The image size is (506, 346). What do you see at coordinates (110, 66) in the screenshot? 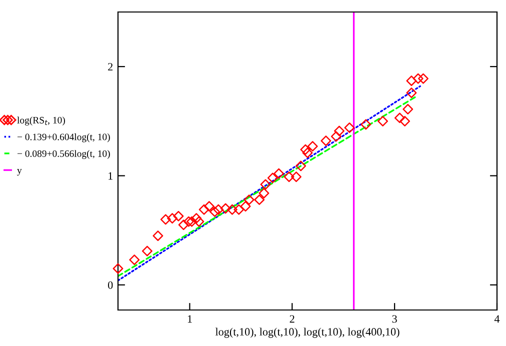
I see `y-tick-label: 2` at bounding box center [110, 66].